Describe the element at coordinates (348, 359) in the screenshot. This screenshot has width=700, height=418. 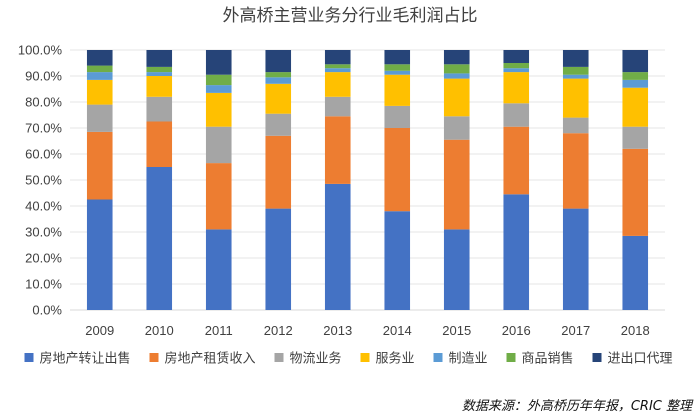
I see `legend: 房地产转让出售 房地产租赁收入 物流业务 服务业 制造业 商品销售 进出口代理` at that location.